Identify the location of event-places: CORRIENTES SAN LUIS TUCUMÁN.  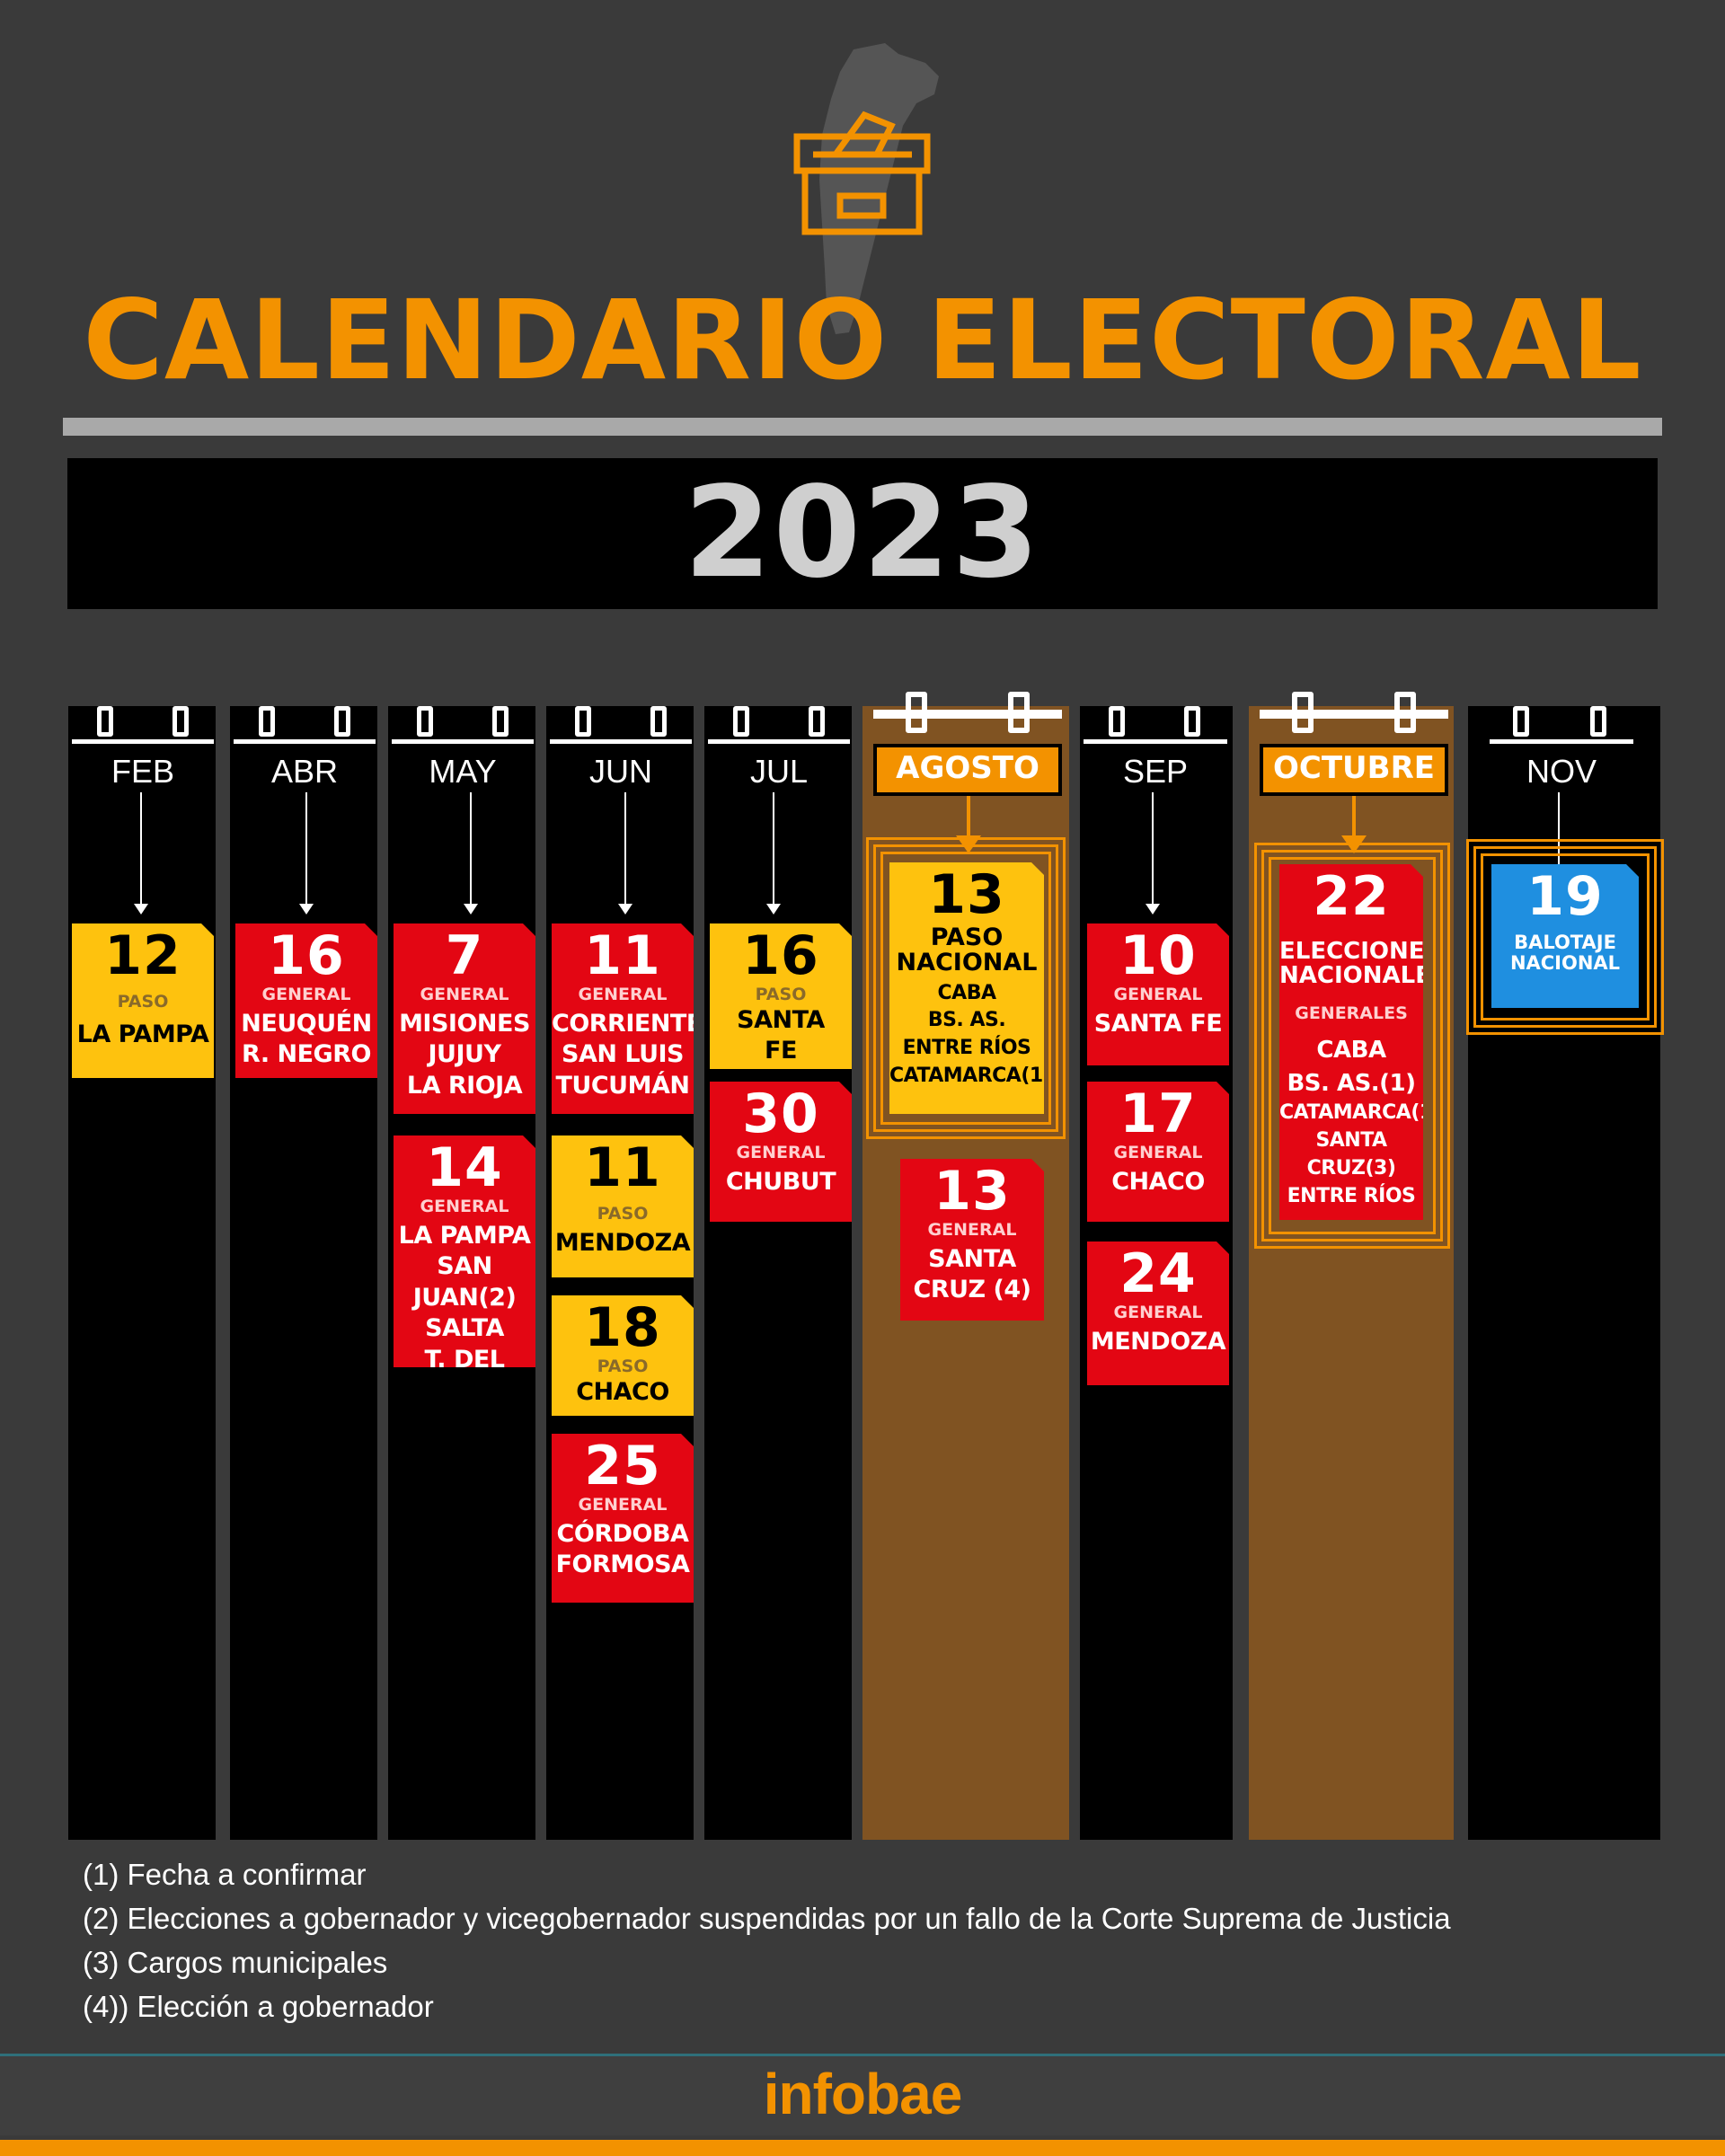
(636, 1054).